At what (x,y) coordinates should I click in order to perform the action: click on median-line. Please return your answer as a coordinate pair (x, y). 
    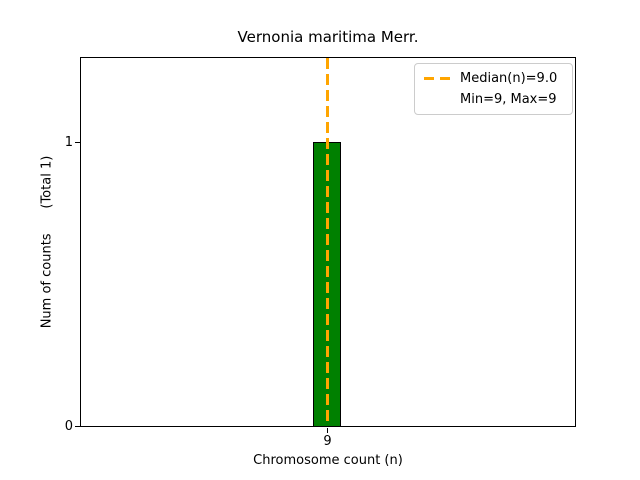
    Looking at the image, I should click on (327, 242).